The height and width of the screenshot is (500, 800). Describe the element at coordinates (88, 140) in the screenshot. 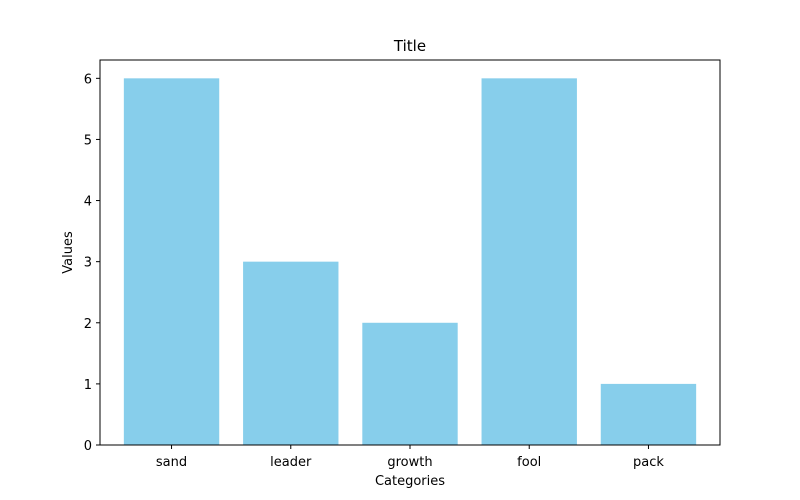

I see `y-tick-label-5: 5` at that location.